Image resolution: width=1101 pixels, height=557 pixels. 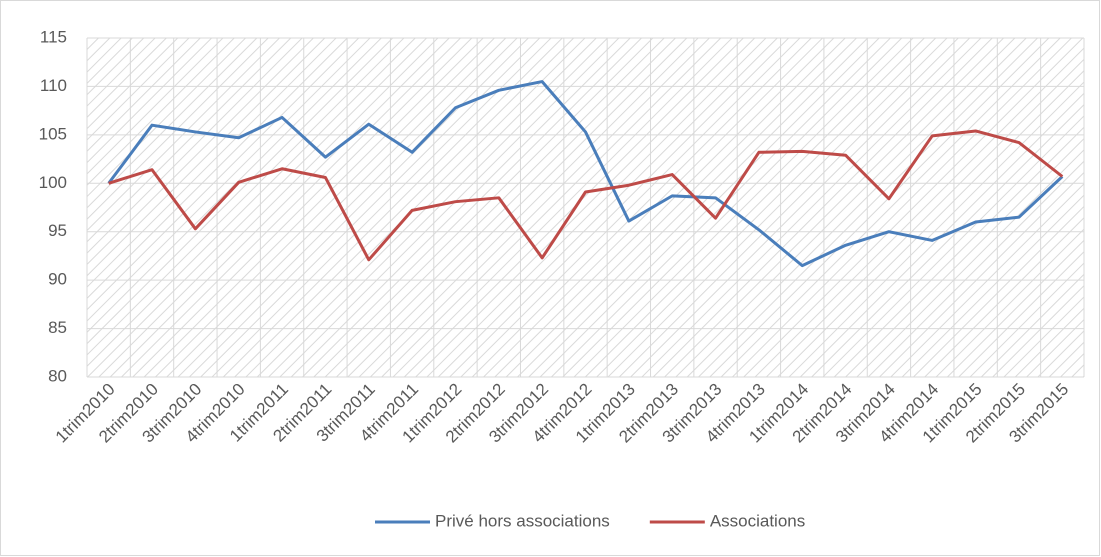 I want to click on y-tick-label: 95, so click(x=57, y=230).